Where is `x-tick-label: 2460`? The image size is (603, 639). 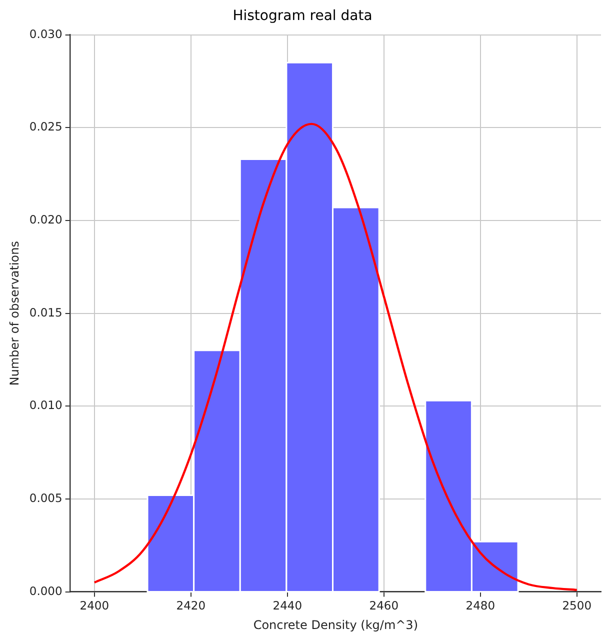
x-tick-label: 2460 is located at coordinates (384, 605).